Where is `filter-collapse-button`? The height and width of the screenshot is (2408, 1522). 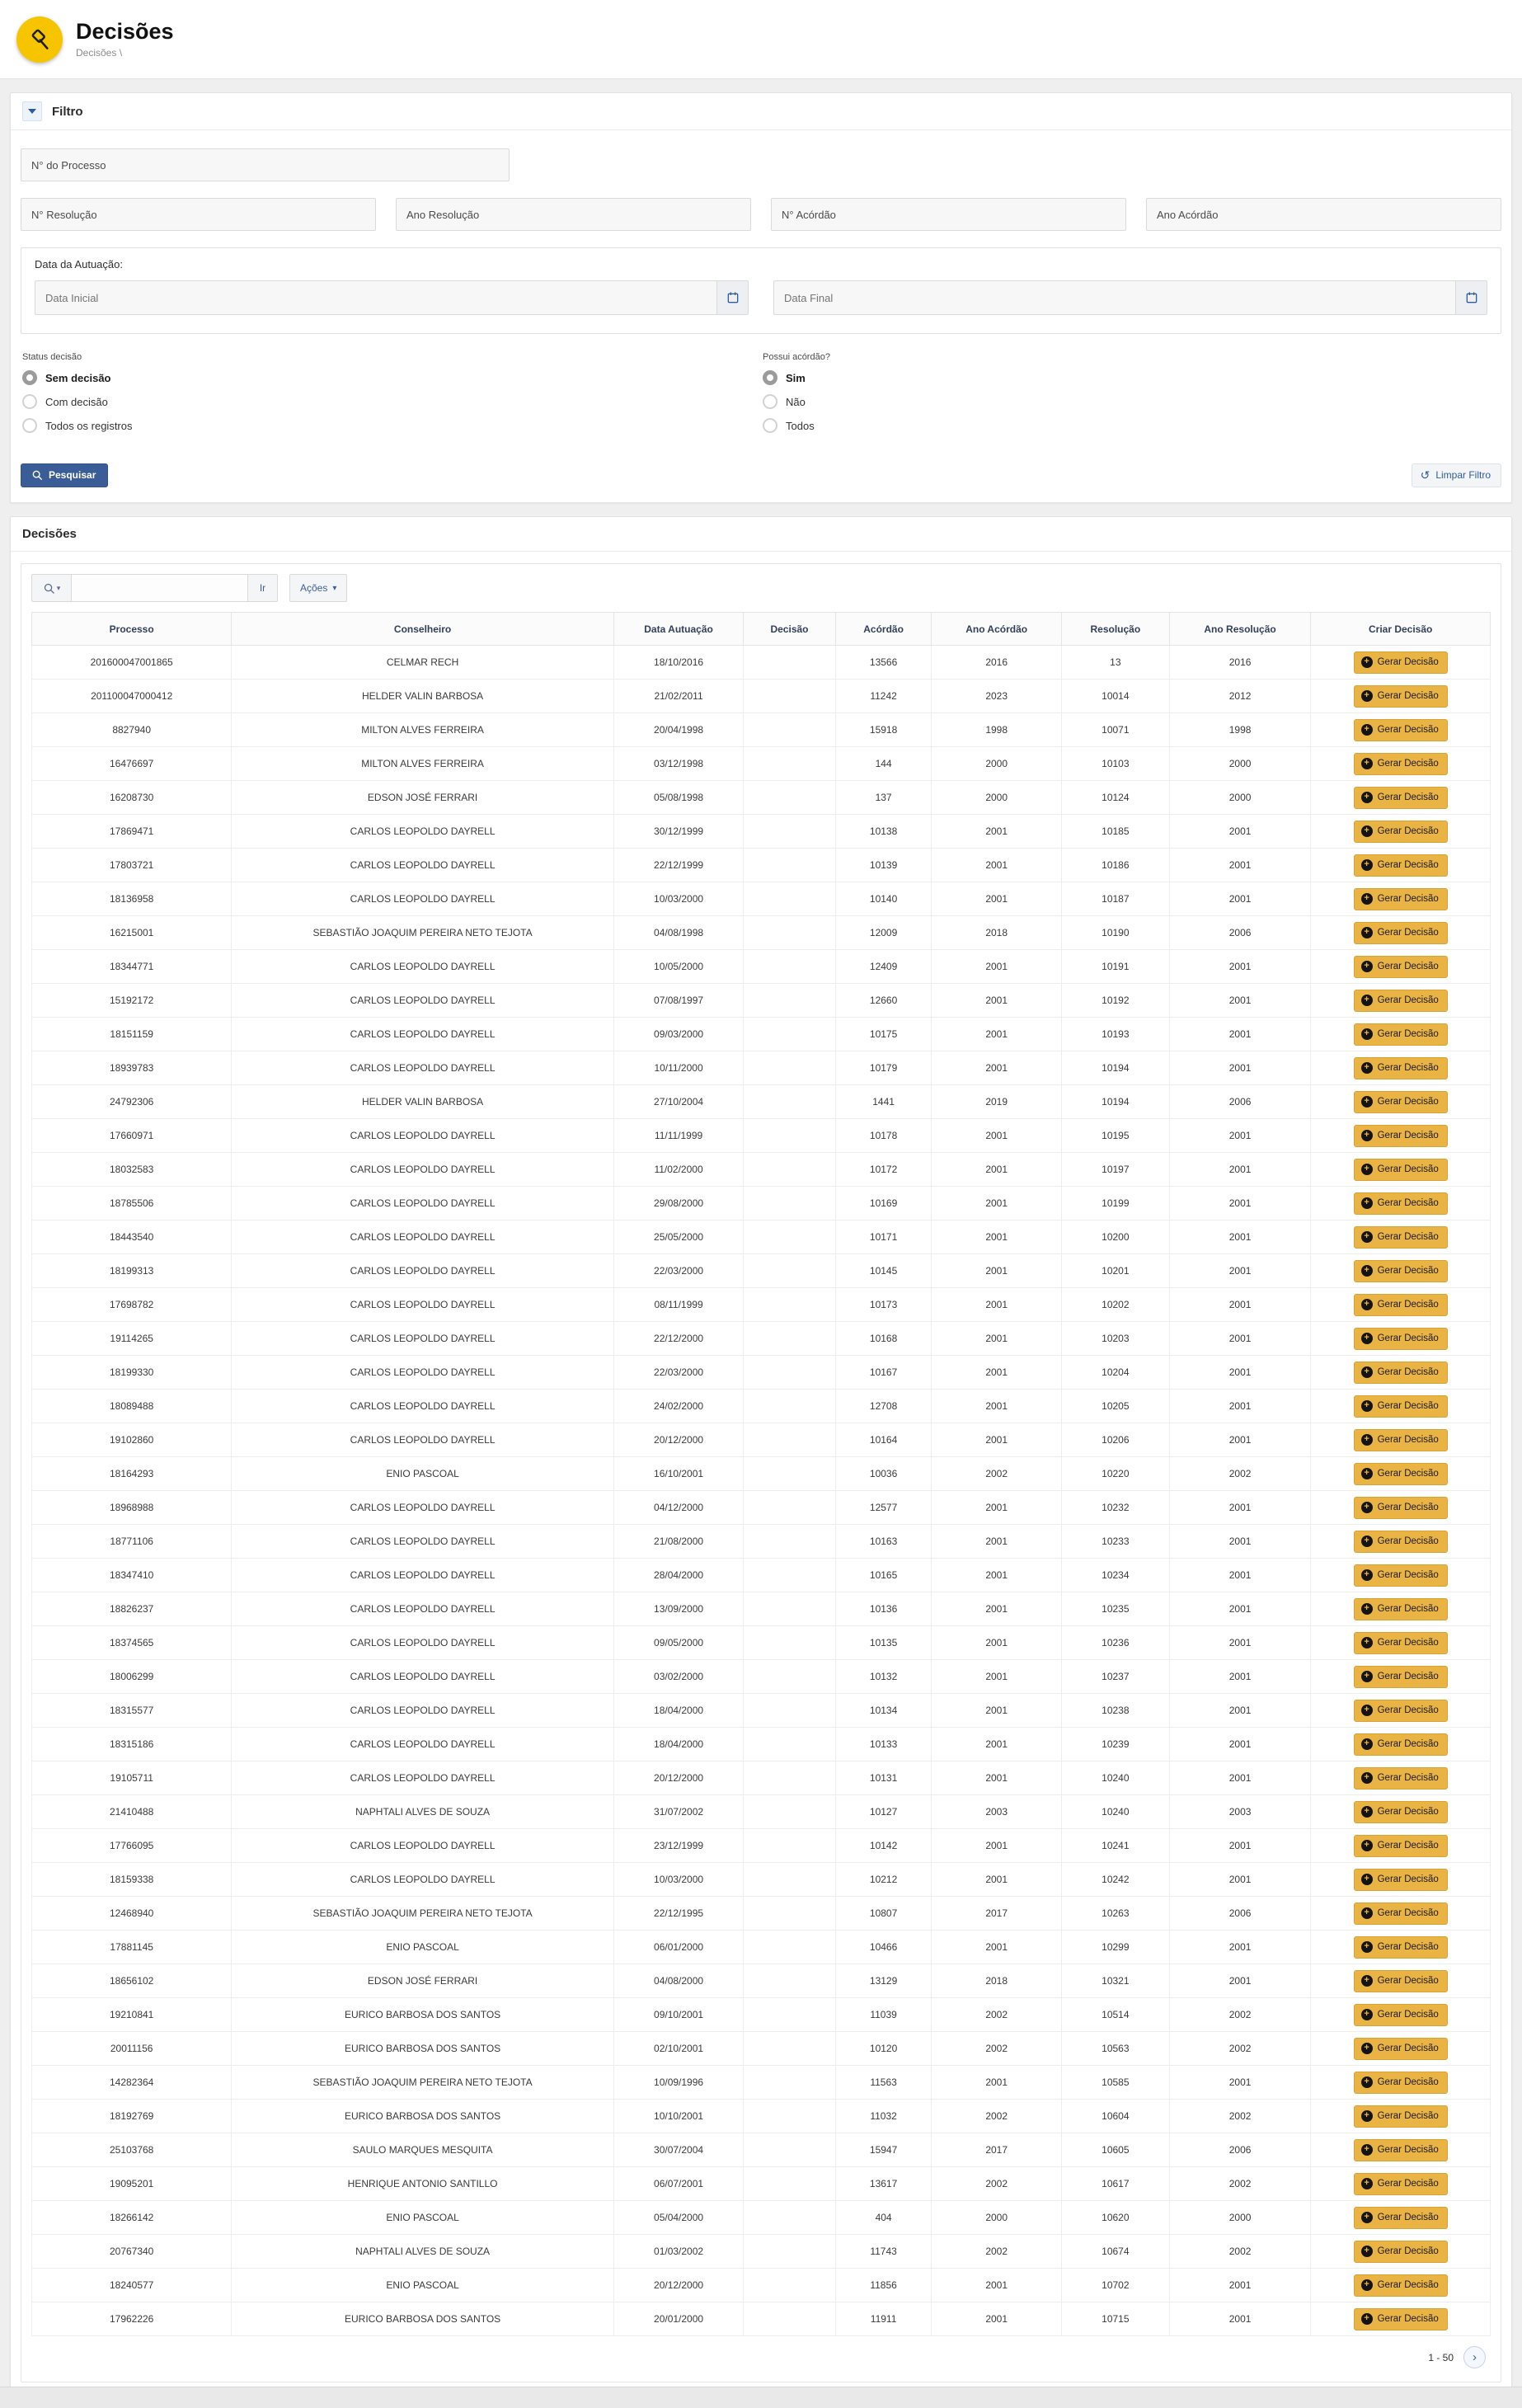 filter-collapse-button is located at coordinates (32, 111).